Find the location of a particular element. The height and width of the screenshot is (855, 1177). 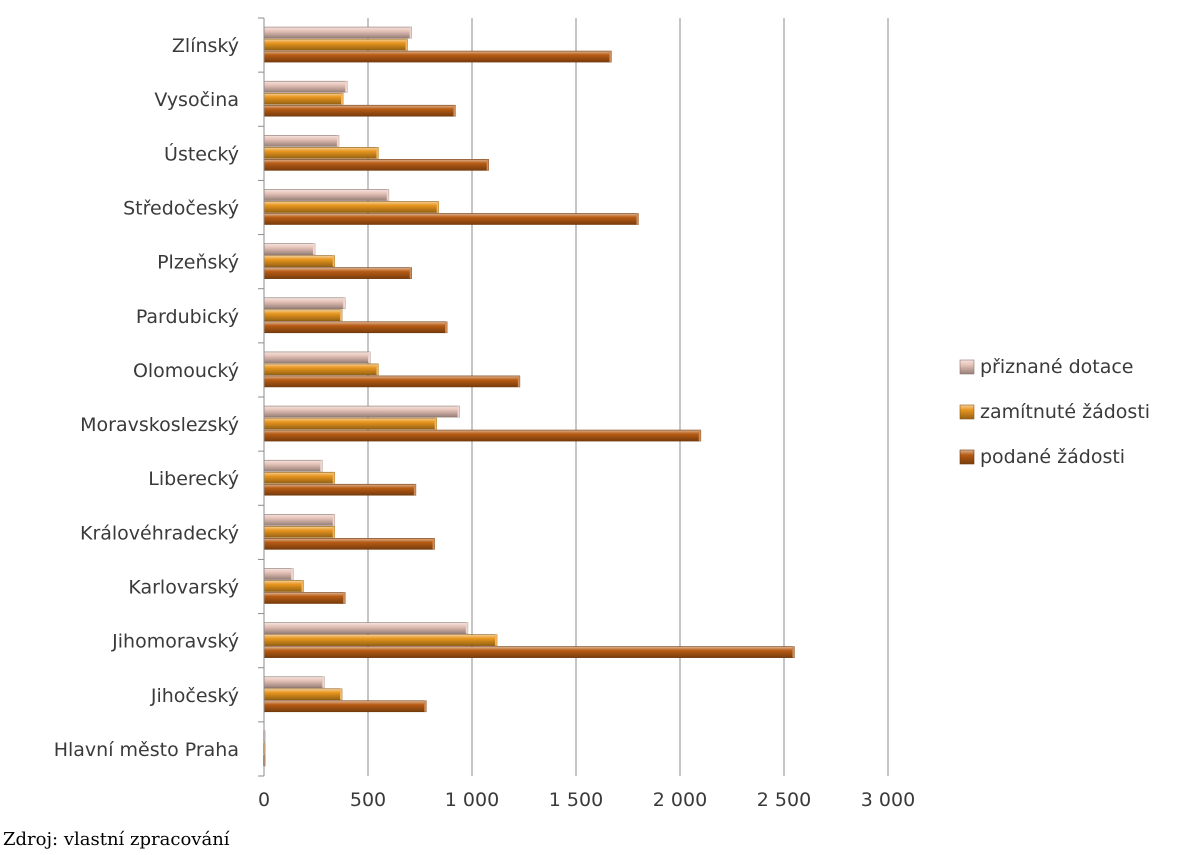

x-tick-label: 1 500 is located at coordinates (576, 800).